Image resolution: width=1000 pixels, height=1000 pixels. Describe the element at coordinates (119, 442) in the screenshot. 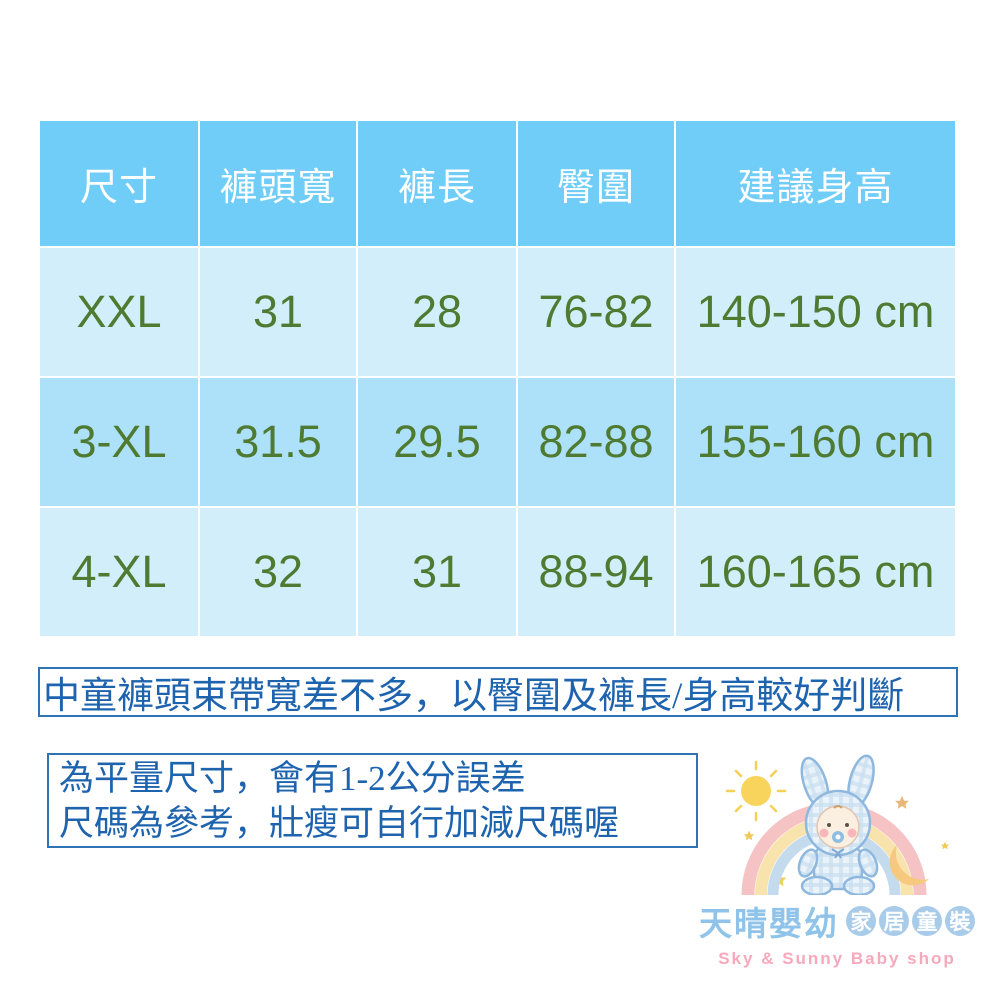

I see `cell-size-3xl: 3-XL` at that location.